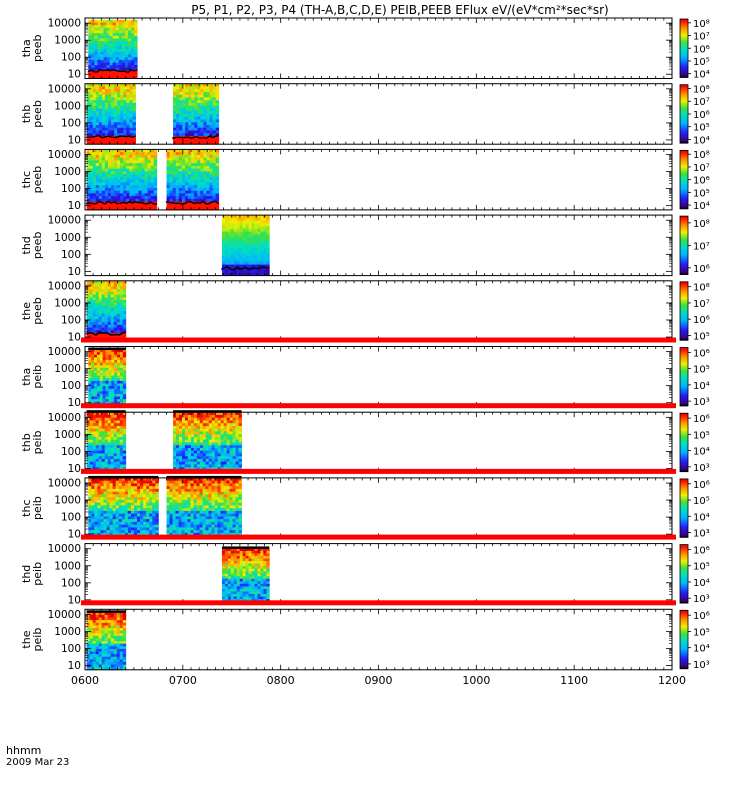 This screenshot has width=750, height=800. Describe the element at coordinates (574, 680) in the screenshot. I see `x-tick-label: 1100` at that location.